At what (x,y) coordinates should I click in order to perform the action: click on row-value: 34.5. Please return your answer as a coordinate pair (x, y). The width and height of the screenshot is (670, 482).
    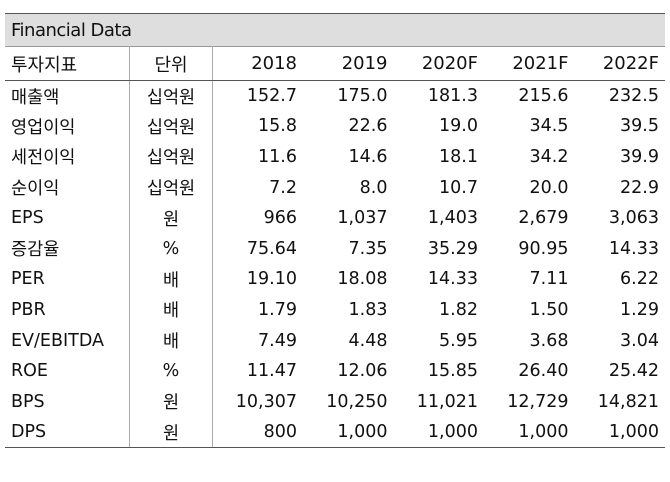
    Looking at the image, I should click on (549, 126).